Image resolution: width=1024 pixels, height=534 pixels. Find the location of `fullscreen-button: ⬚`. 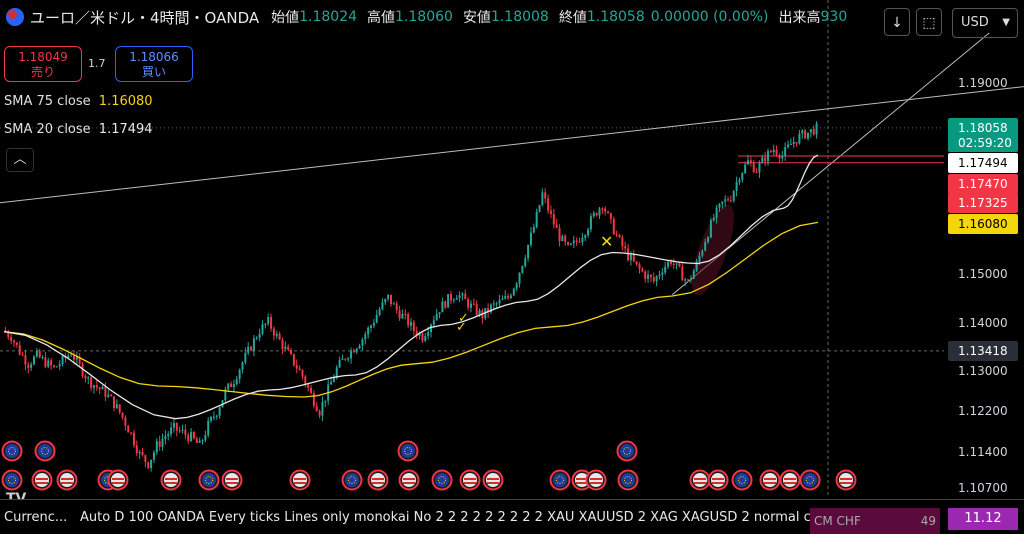

fullscreen-button: ⬚ is located at coordinates (929, 22).